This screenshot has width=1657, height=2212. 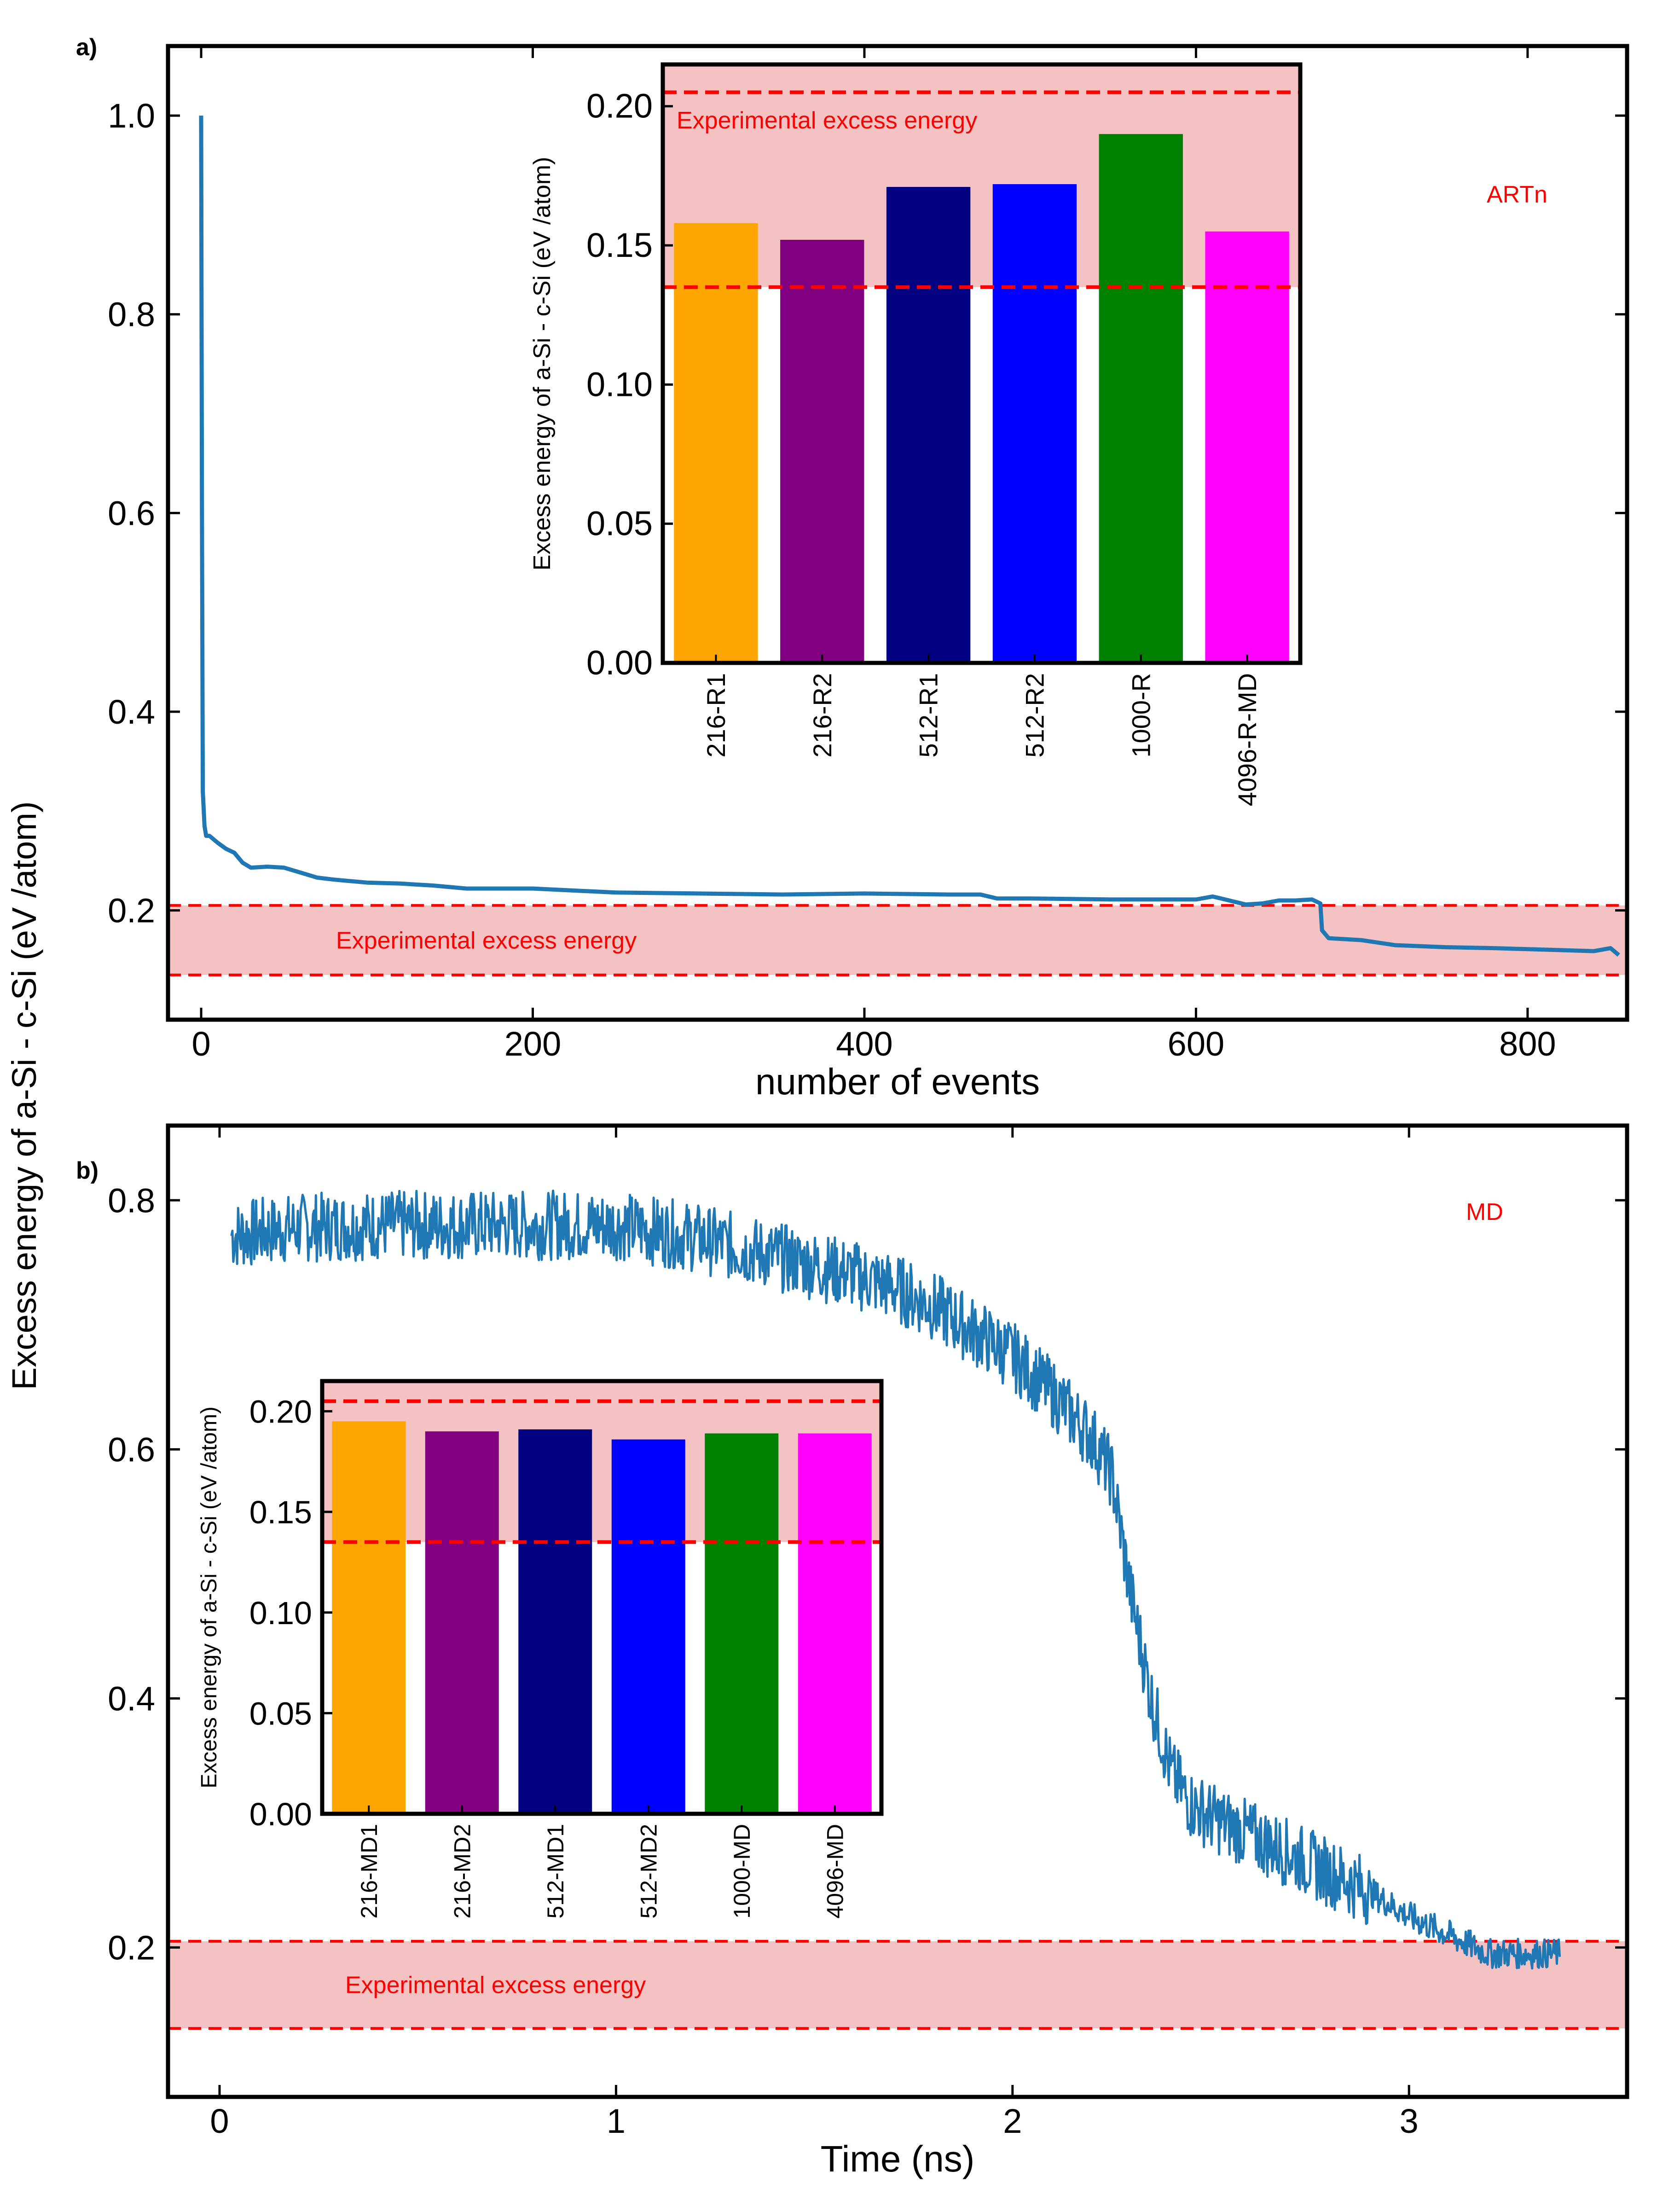 What do you see at coordinates (742, 1624) in the screenshot?
I see `bar-1000-md` at bounding box center [742, 1624].